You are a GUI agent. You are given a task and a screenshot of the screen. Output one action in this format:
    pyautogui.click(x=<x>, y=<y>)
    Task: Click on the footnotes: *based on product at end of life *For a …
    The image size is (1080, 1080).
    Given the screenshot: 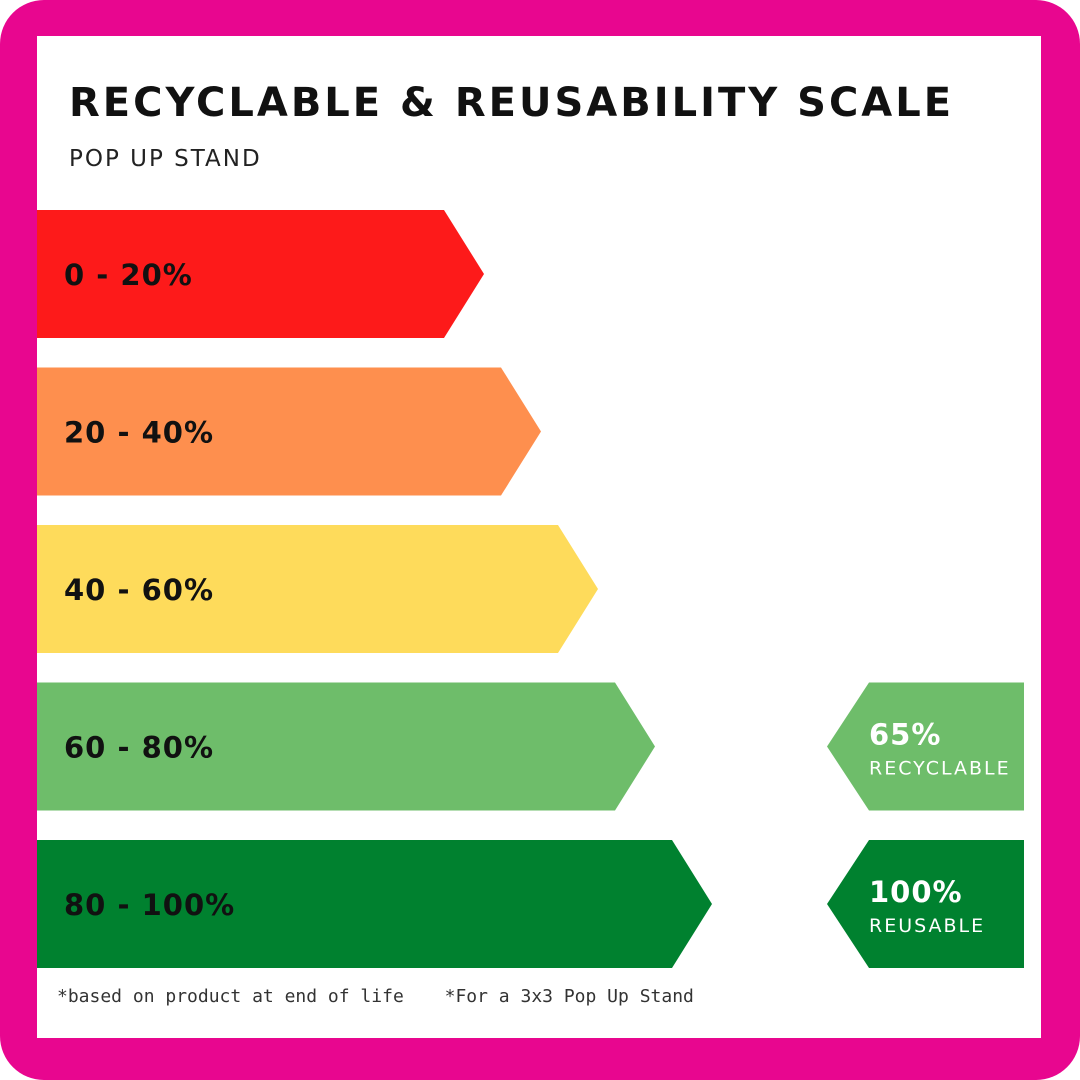 What is the action you would take?
    pyautogui.click(x=375, y=996)
    